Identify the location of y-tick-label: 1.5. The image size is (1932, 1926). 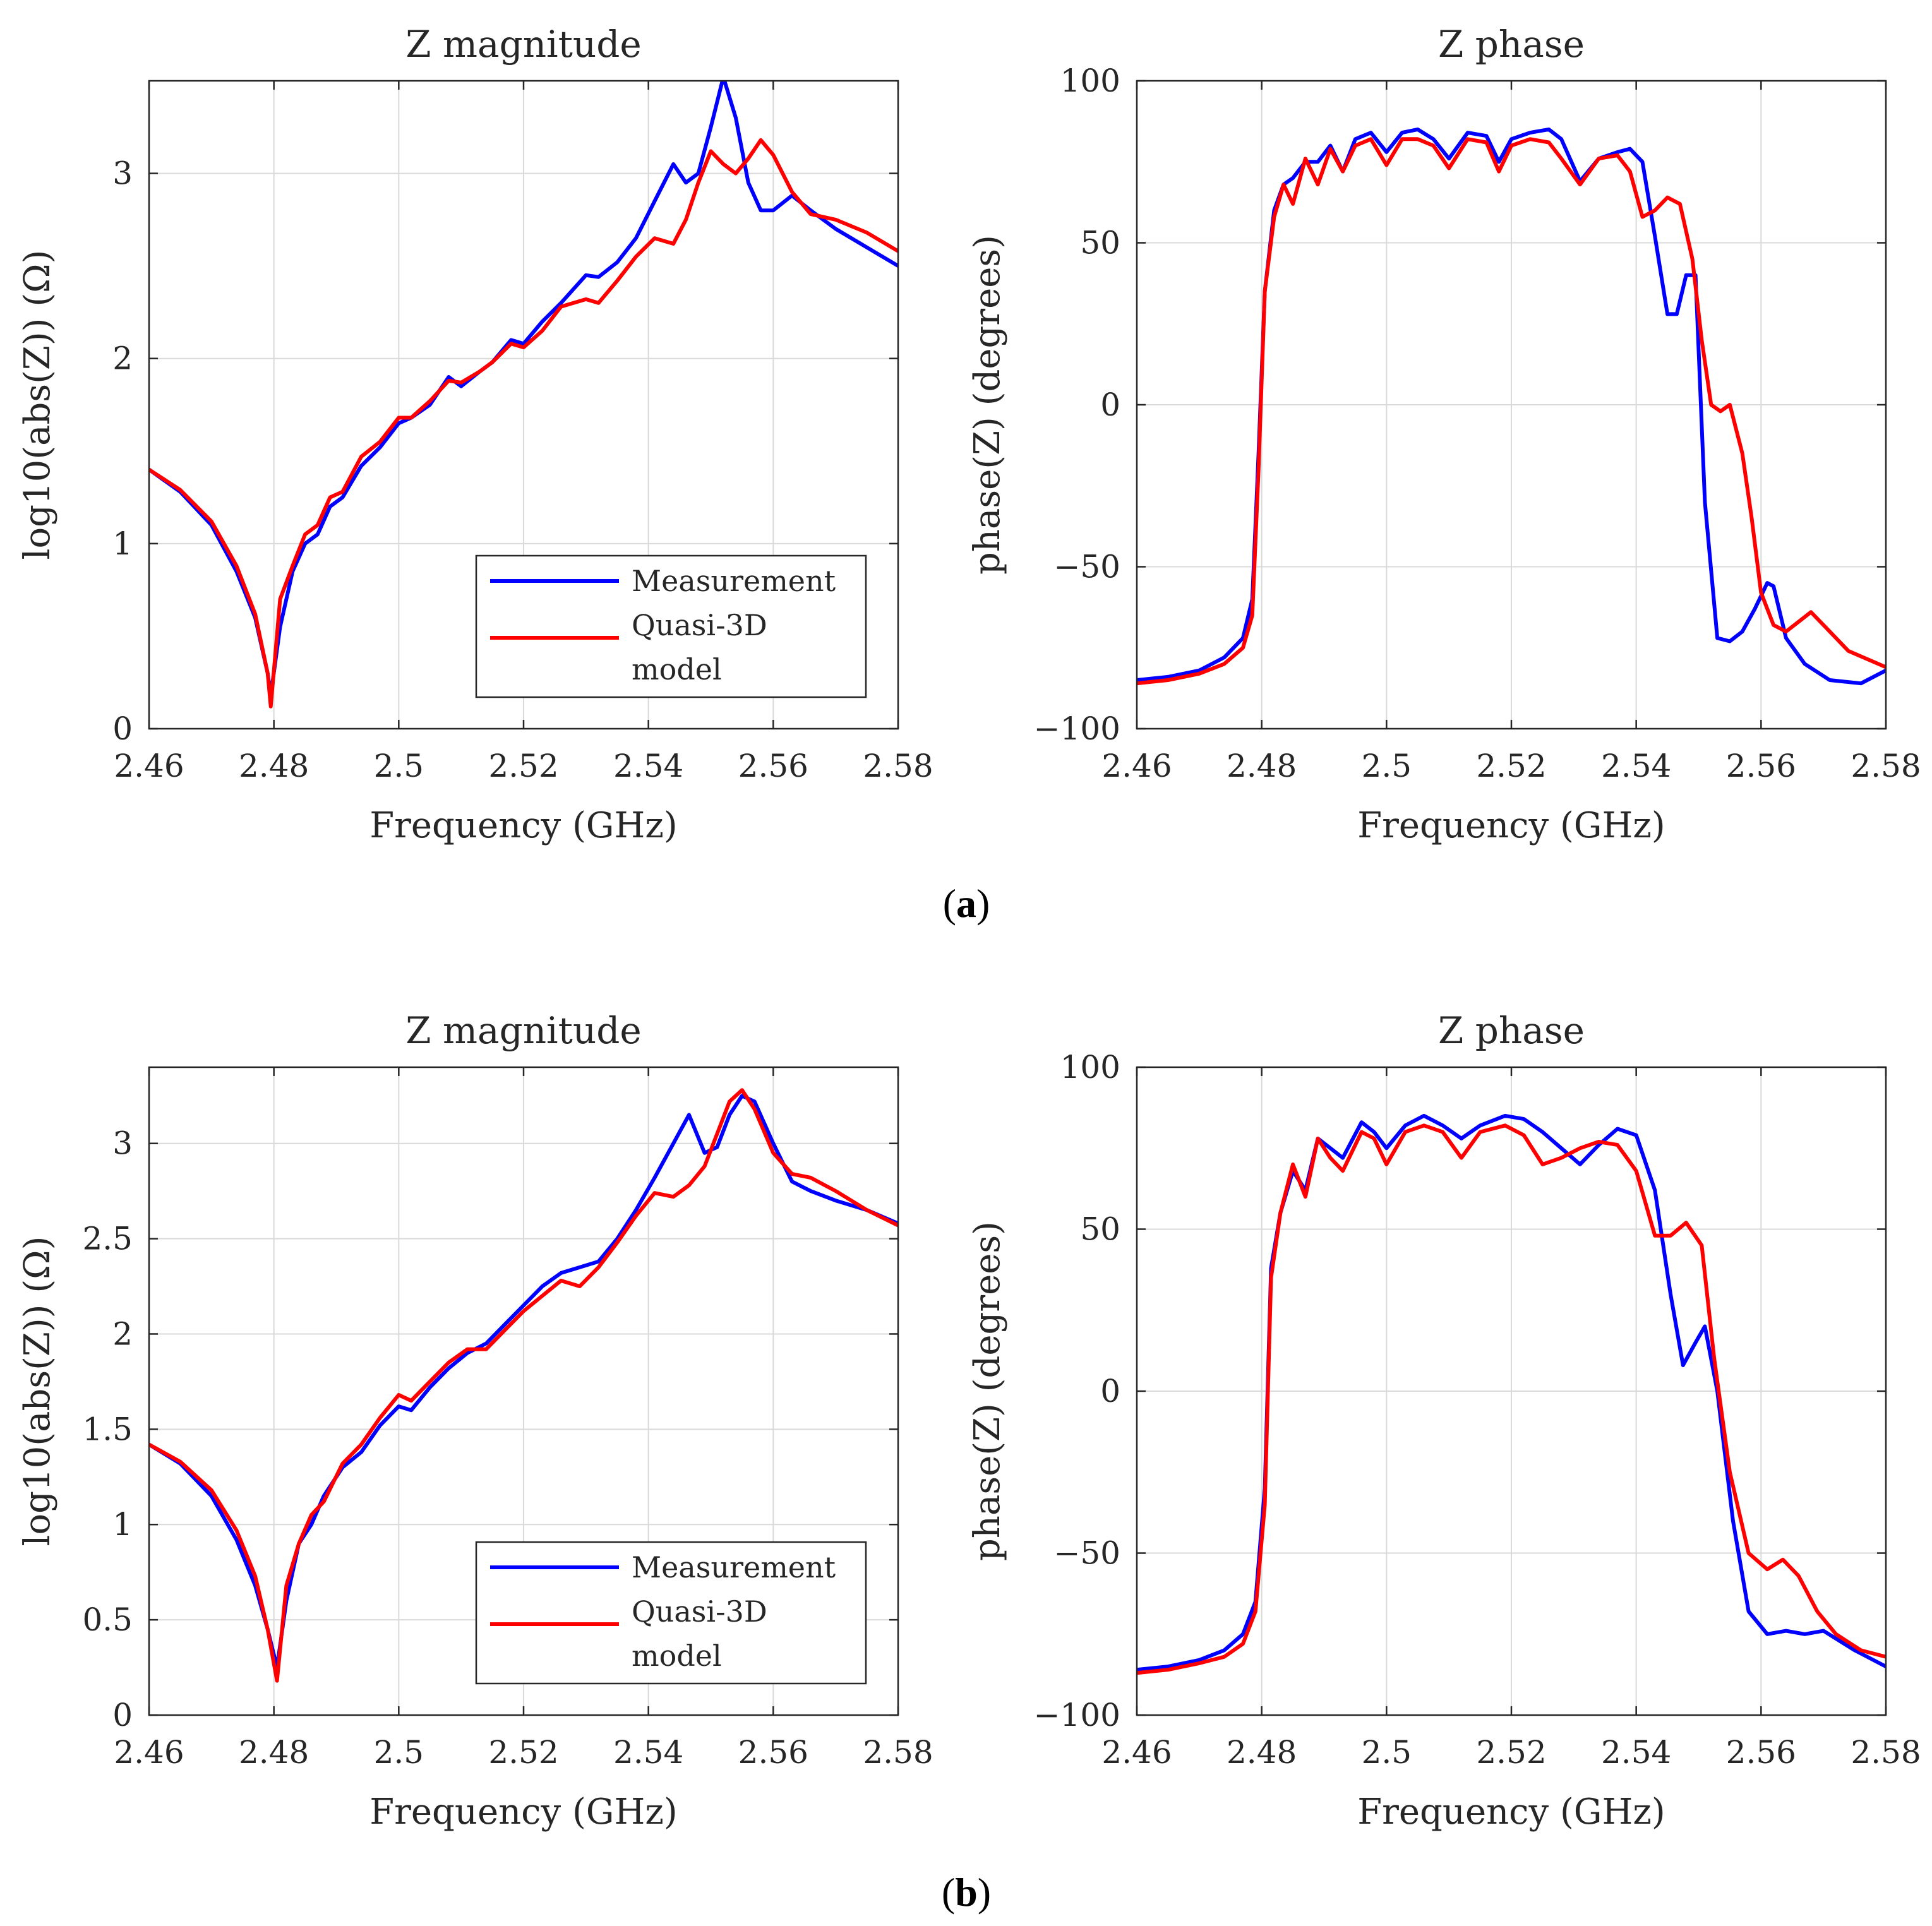
(107, 1429).